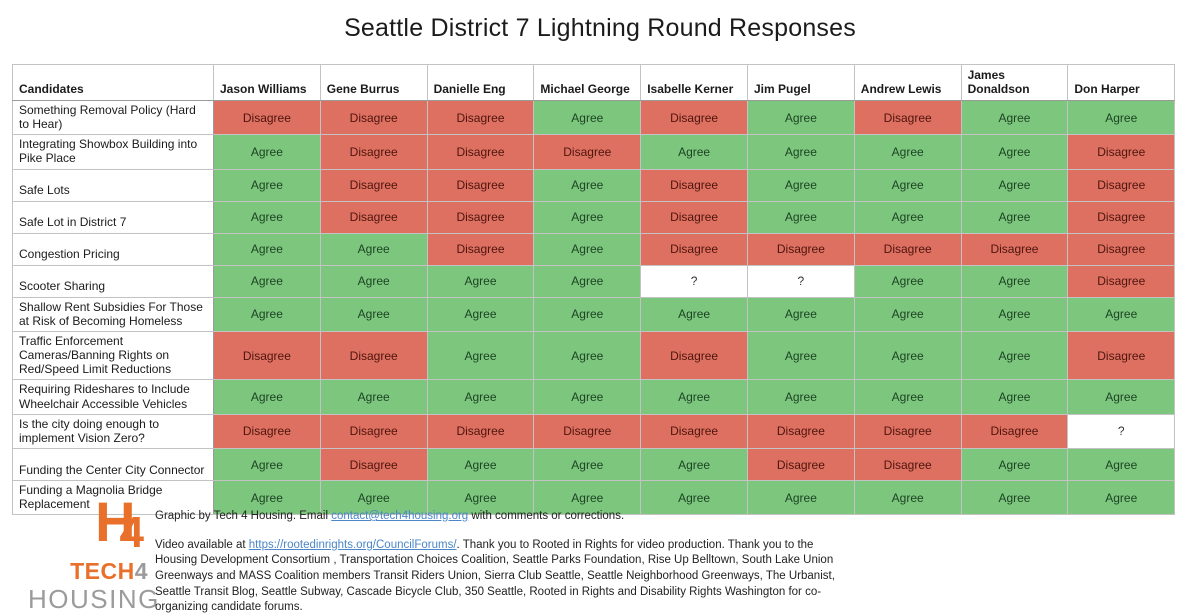 The image size is (1200, 614). I want to click on logo-word-4: 4, so click(141, 571).